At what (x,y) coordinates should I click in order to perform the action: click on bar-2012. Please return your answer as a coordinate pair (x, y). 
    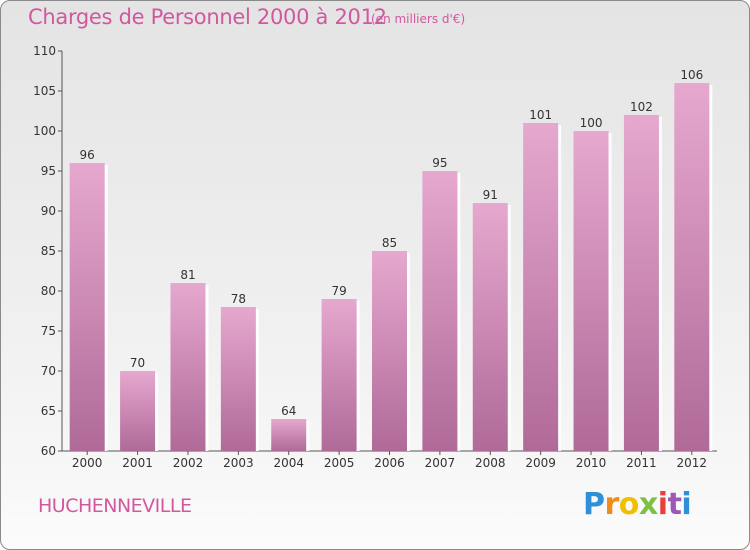
    Looking at the image, I should click on (692, 267).